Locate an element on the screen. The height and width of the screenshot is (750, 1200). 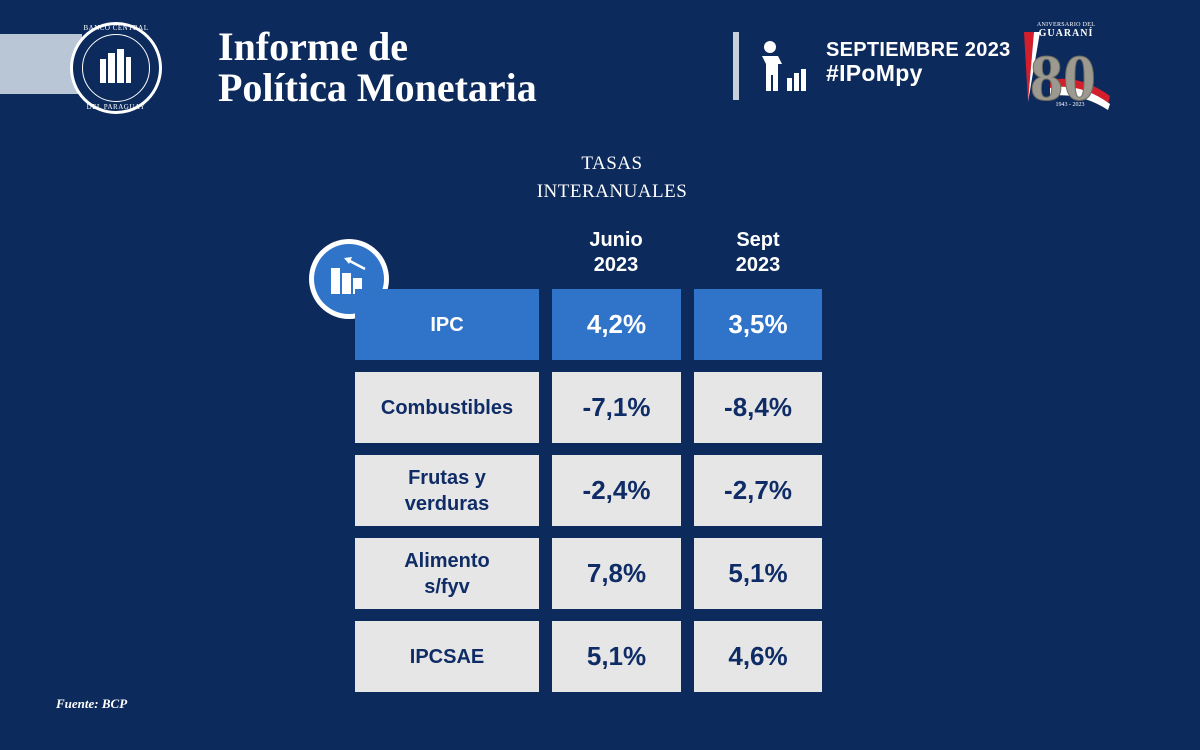
page-title-line2: Política Monetaria is located at coordinates (377, 87).